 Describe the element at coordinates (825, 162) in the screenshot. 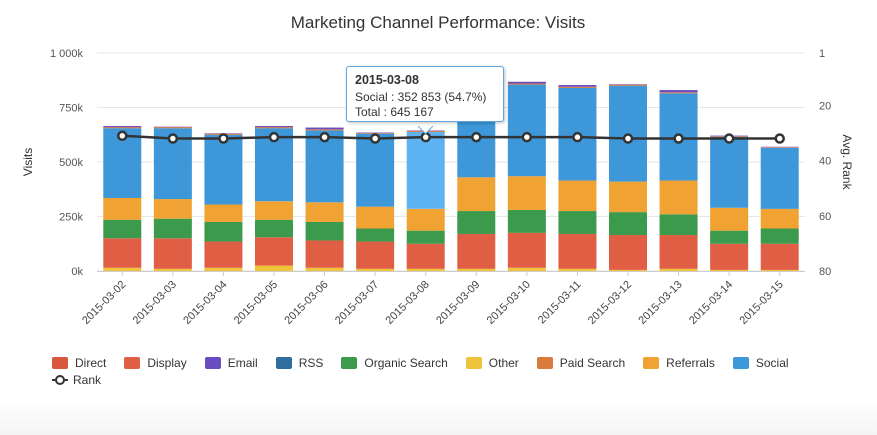

I see `y2-tick-label: 40` at that location.